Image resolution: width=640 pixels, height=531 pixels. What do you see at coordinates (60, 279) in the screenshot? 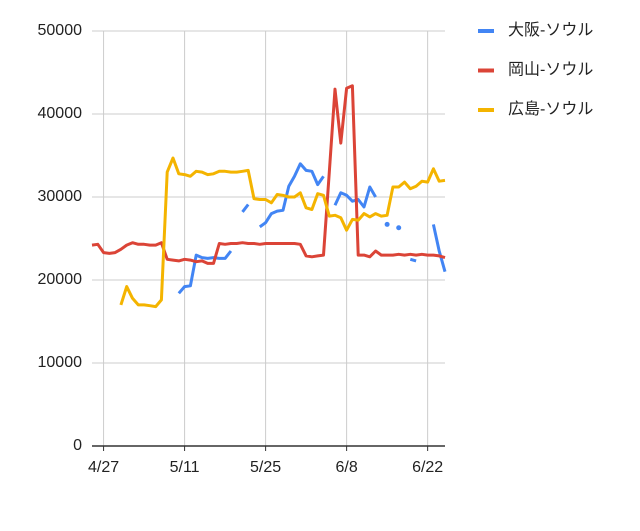
I see `y-tick-label: 20000` at bounding box center [60, 279].